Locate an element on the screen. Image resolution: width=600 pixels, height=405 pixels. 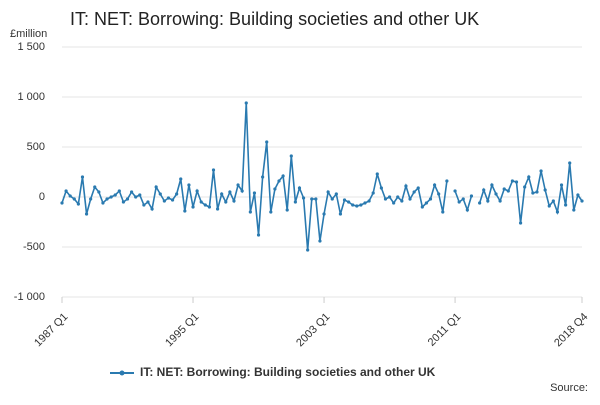
y-tick-label: 1 000 is located at coordinates (31, 97).